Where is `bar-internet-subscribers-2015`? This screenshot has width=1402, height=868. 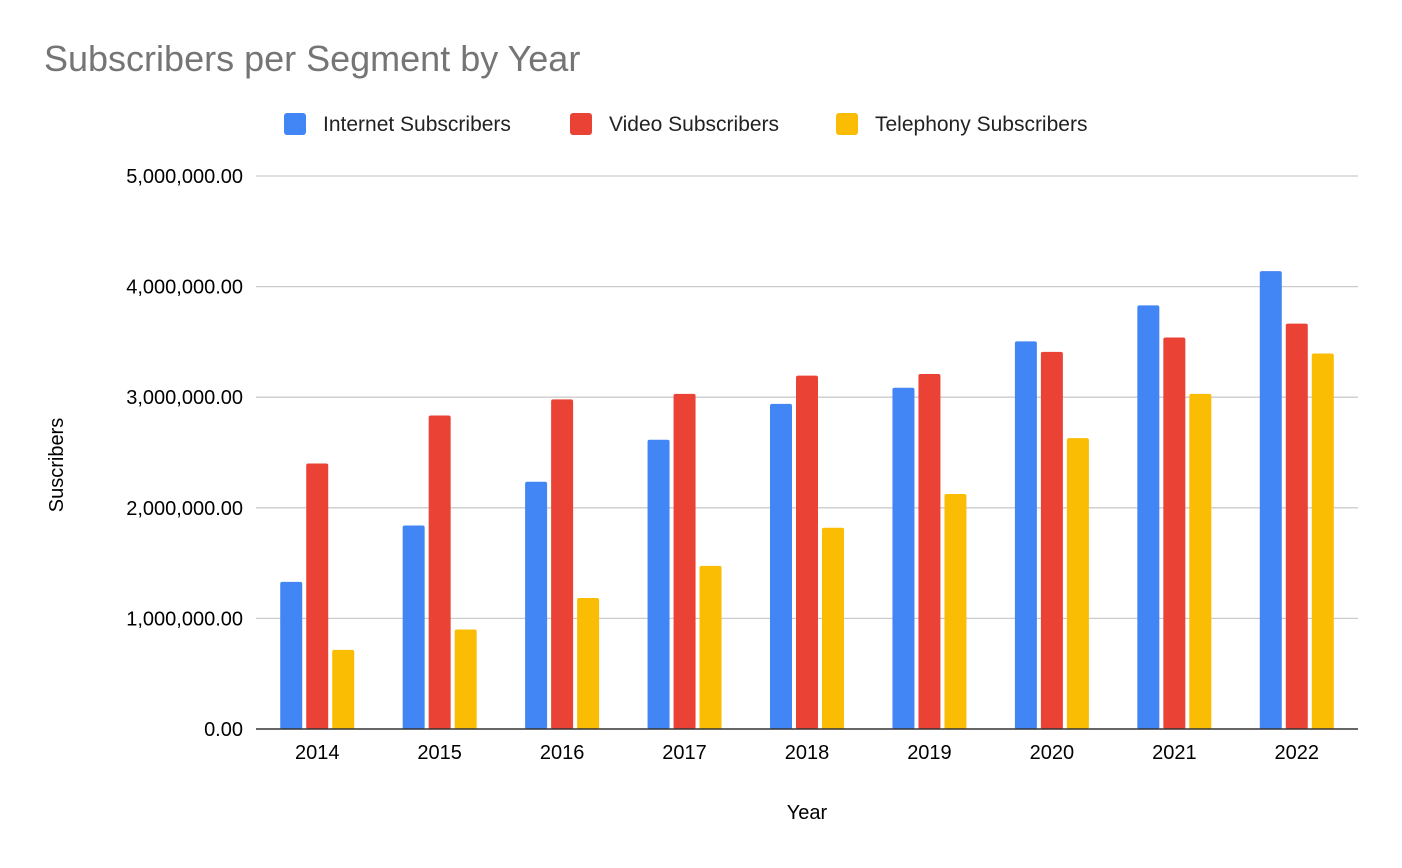 bar-internet-subscribers-2015 is located at coordinates (413, 627).